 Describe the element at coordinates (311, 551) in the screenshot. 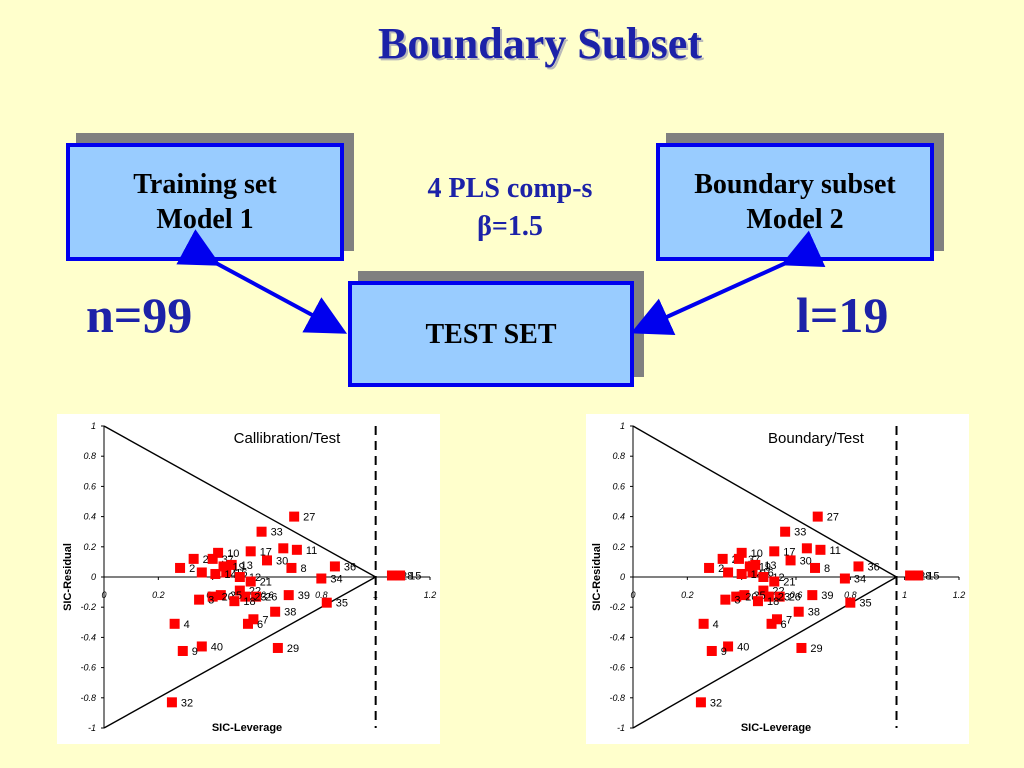

I see `point-label: 11` at that location.